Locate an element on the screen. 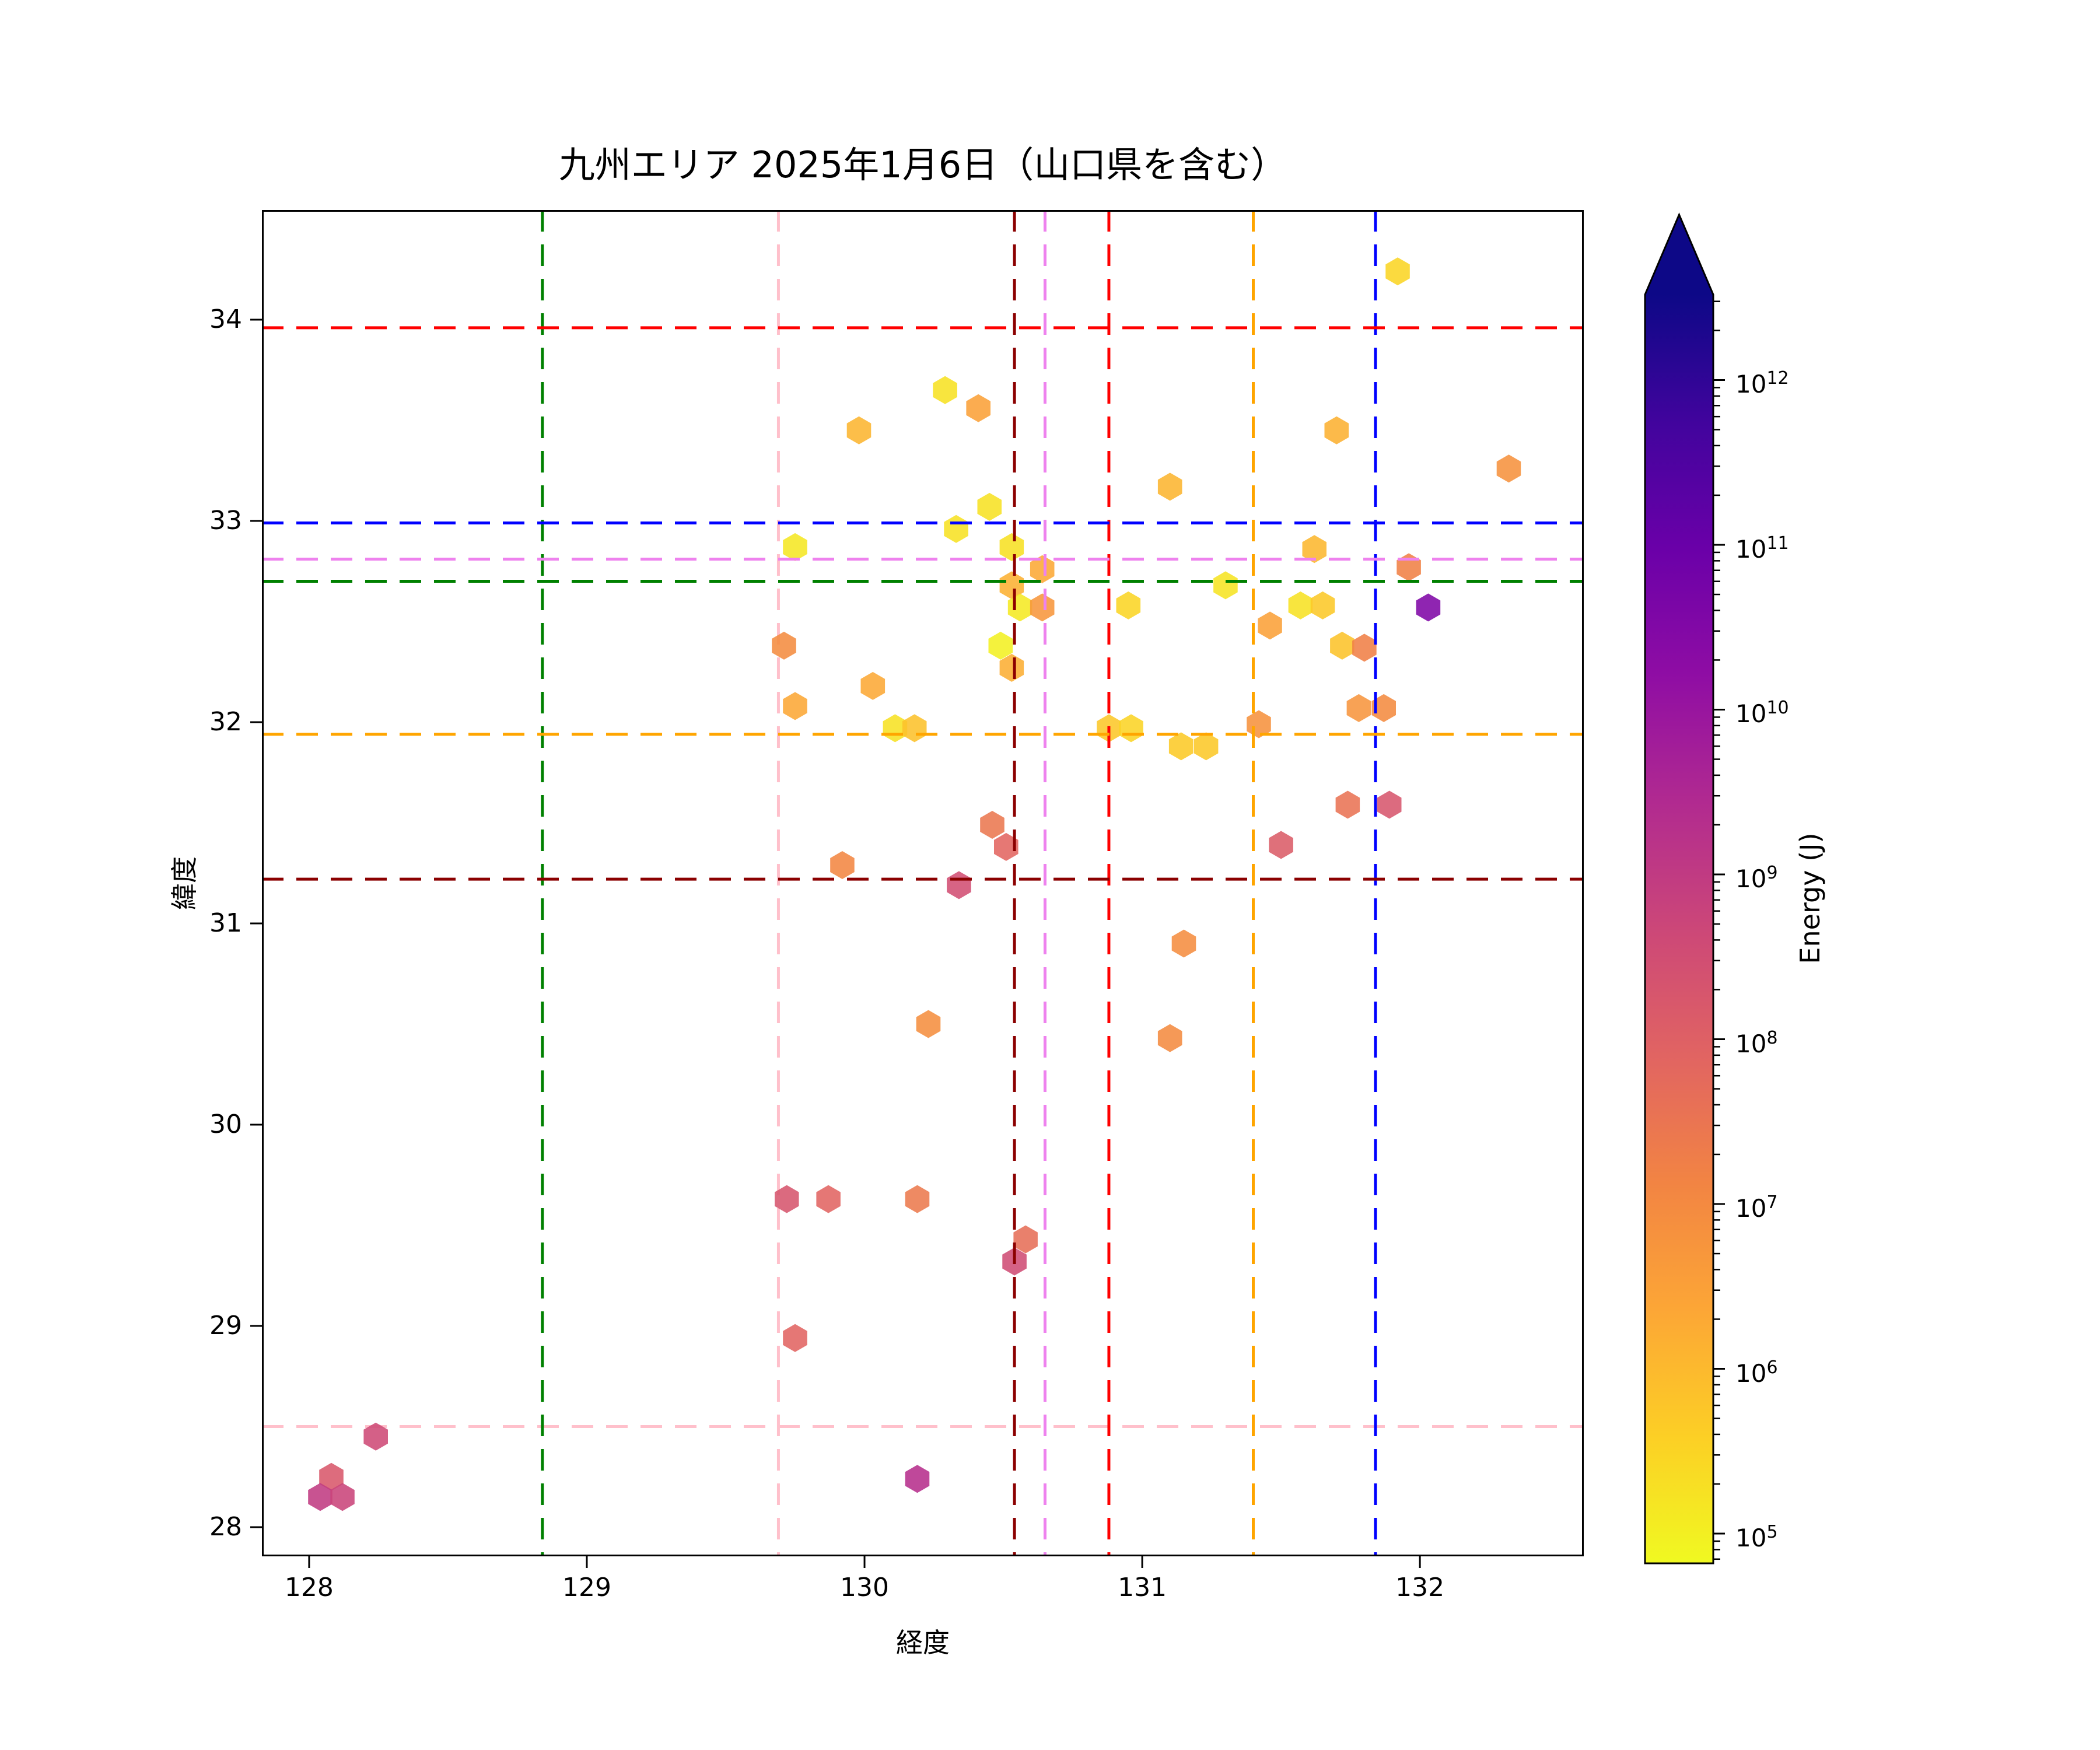  x-tick-label: 129 is located at coordinates (586, 1587).